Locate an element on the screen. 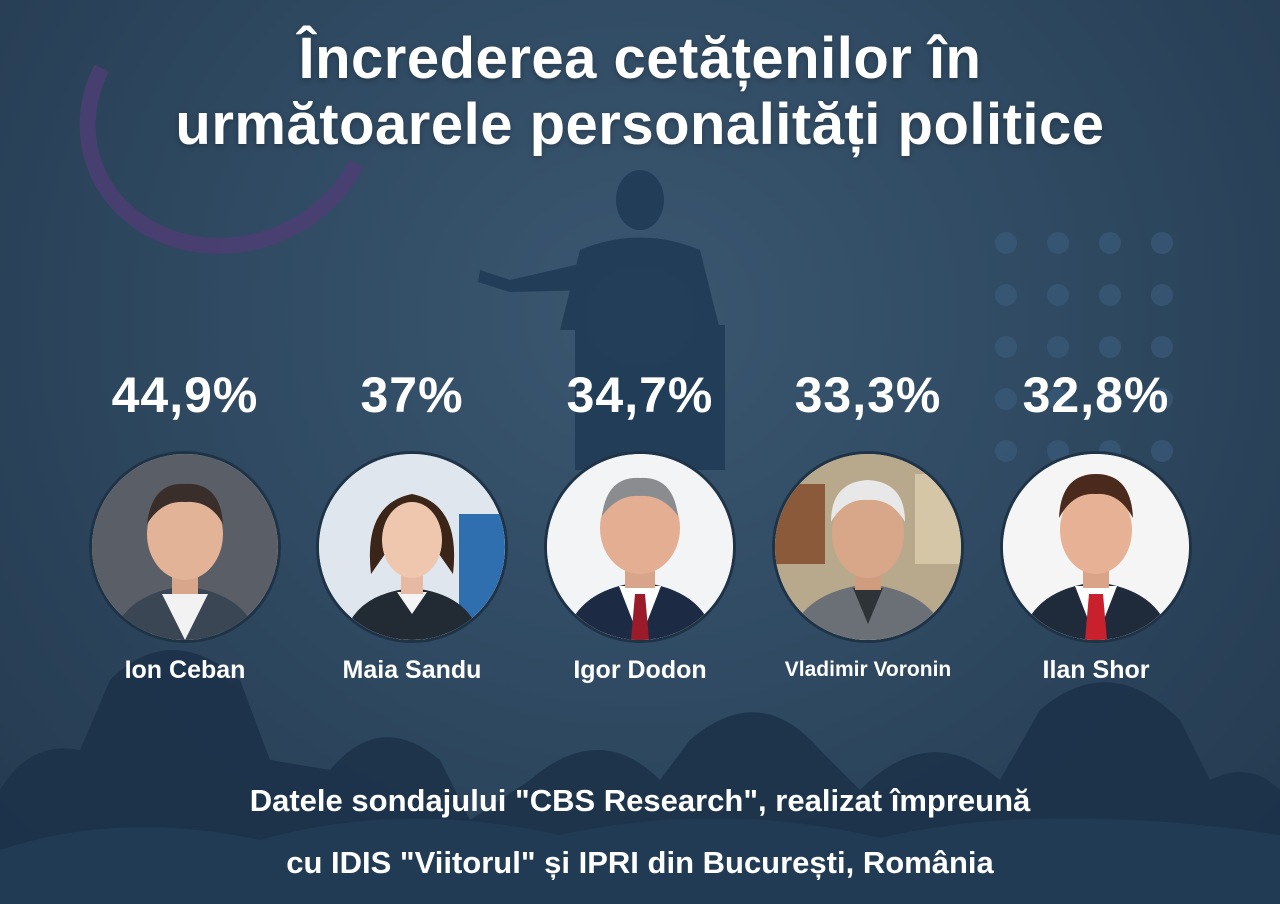 Image resolution: width=1280 pixels, height=904 pixels. candidate-card-igor-dodon: 34,7% Igor Dodon is located at coordinates (640, 525).